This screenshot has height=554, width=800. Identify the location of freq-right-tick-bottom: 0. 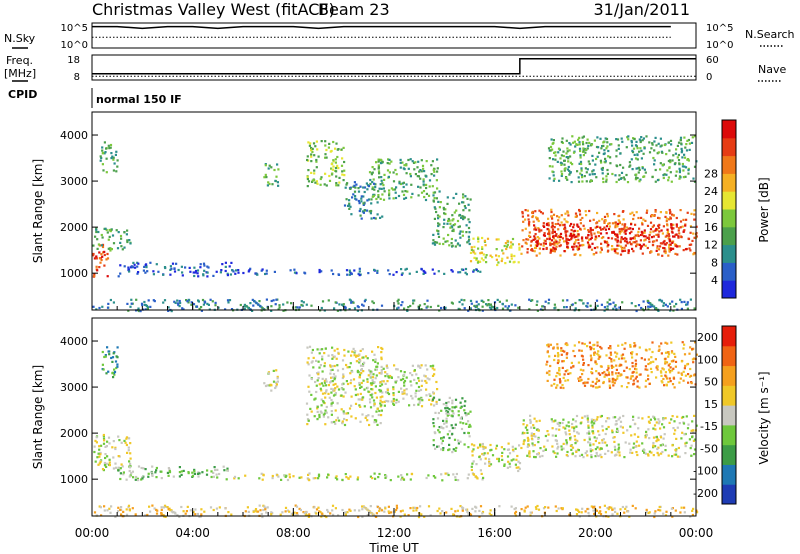
(709, 77).